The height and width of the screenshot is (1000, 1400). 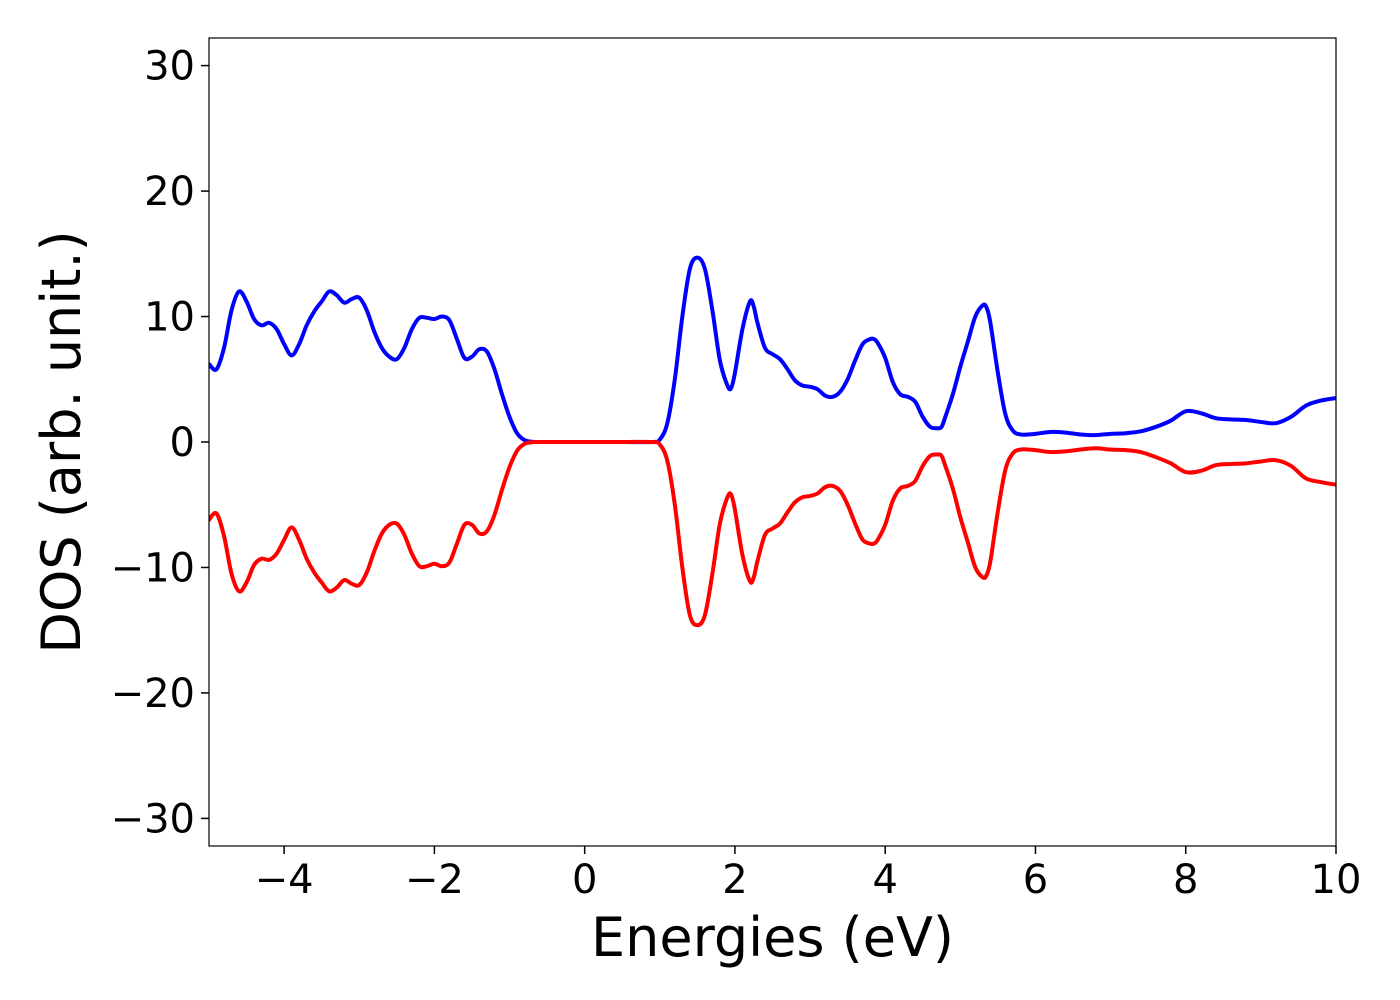 What do you see at coordinates (169, 318) in the screenshot?
I see `y-tick-label: 10` at bounding box center [169, 318].